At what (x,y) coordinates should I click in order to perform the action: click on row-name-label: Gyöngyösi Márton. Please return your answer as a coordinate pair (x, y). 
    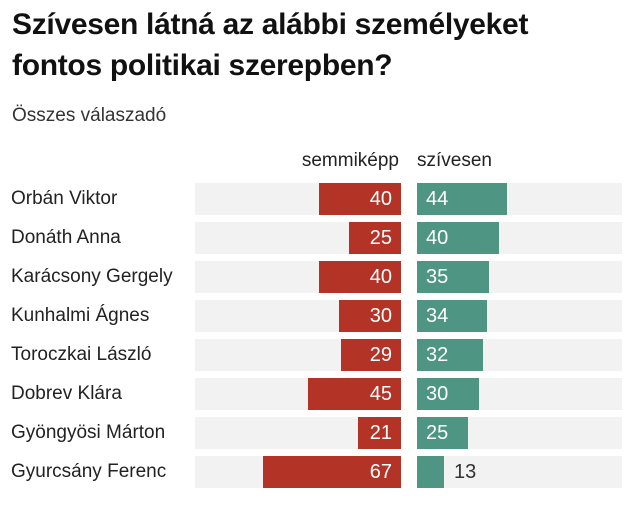
    Looking at the image, I should click on (88, 432).